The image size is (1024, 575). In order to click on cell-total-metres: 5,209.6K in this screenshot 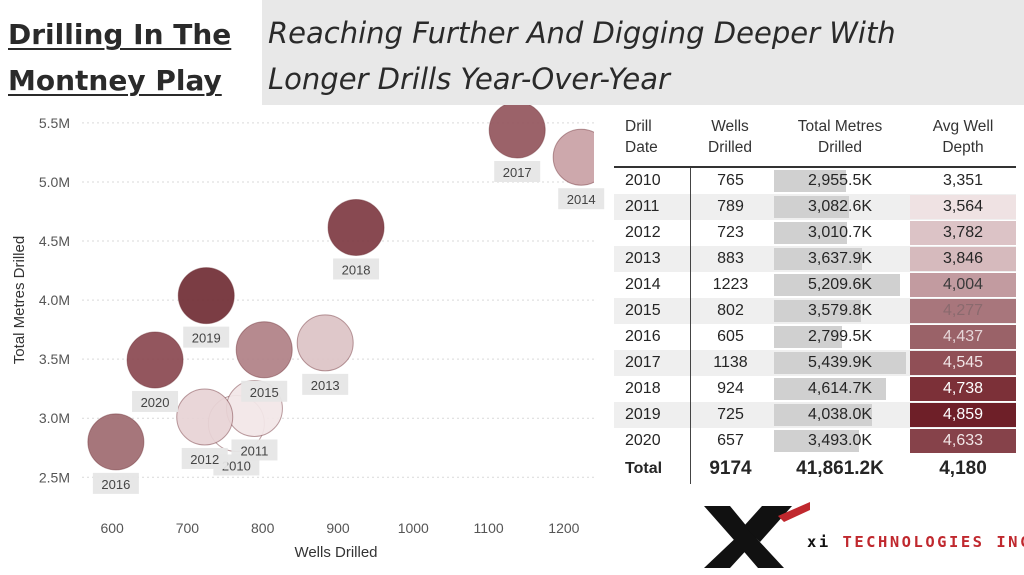, I will do `click(840, 285)`.